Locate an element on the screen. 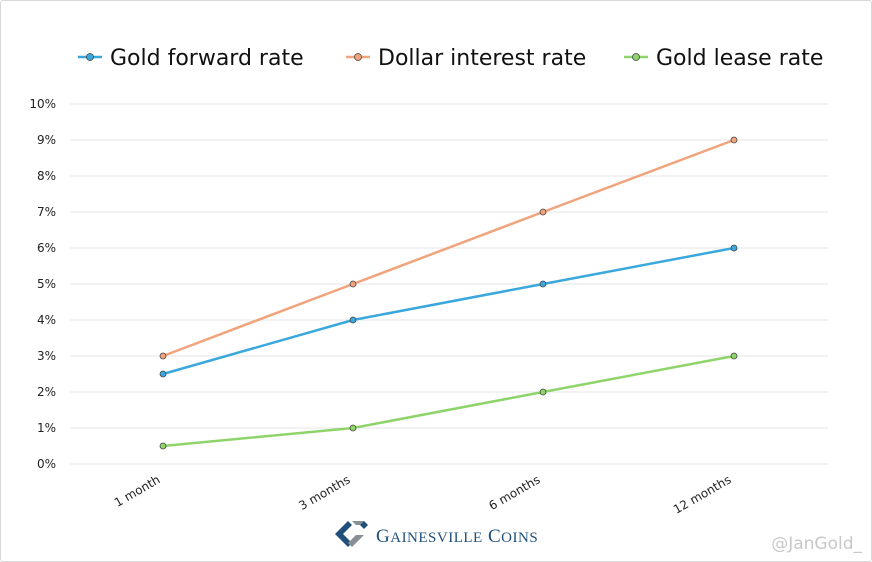  x-tick-label: 3 months is located at coordinates (324, 492).